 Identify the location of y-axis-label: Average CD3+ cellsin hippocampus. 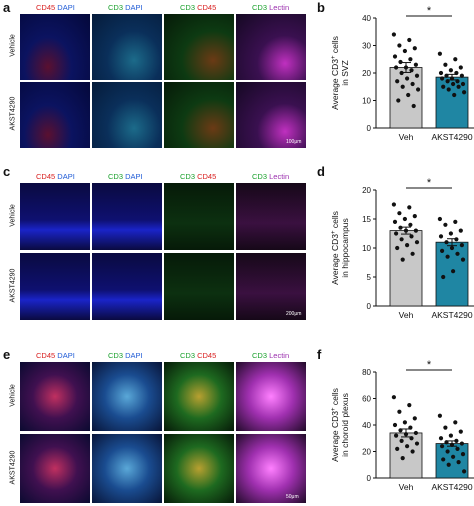
(340, 248).